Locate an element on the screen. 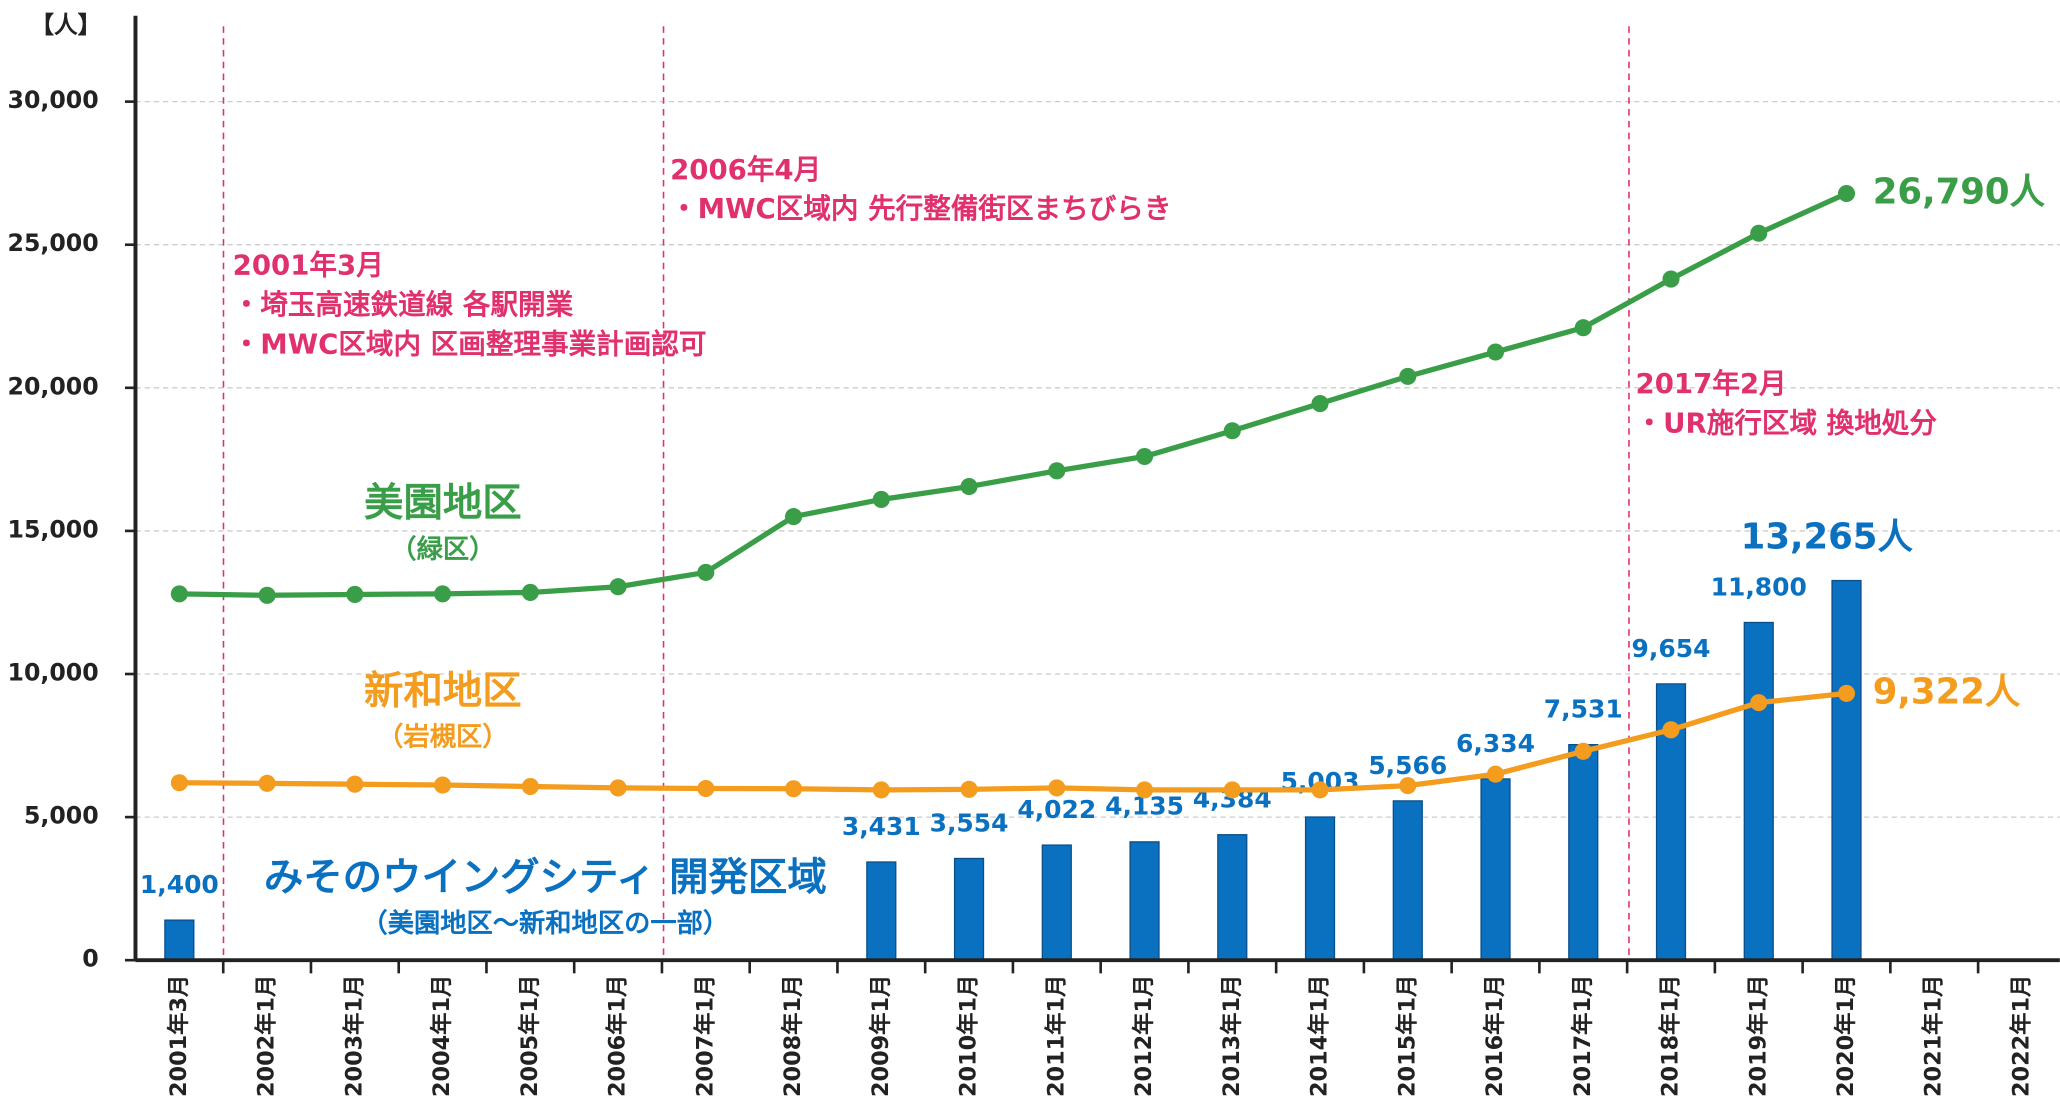 The image size is (2060, 1110). series-label: 新和地区 is located at coordinates (443, 691).